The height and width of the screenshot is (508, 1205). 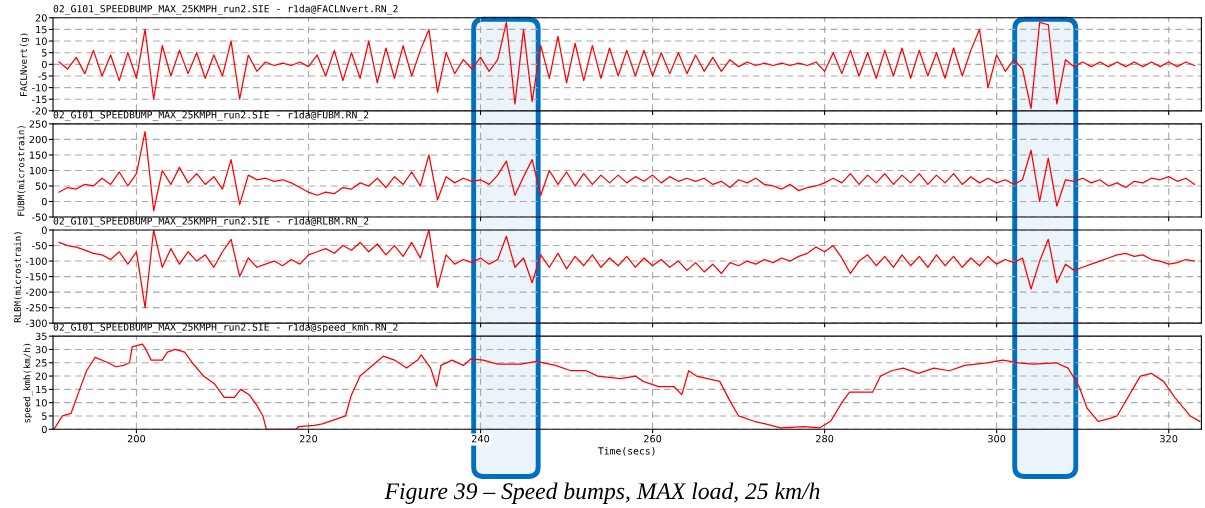 I want to click on chart-title: 02_G101_SPEEDBUMP_MAX_25KMPH_run2.SIE - r1da@FUBM.RN_2, so click(x=211, y=115).